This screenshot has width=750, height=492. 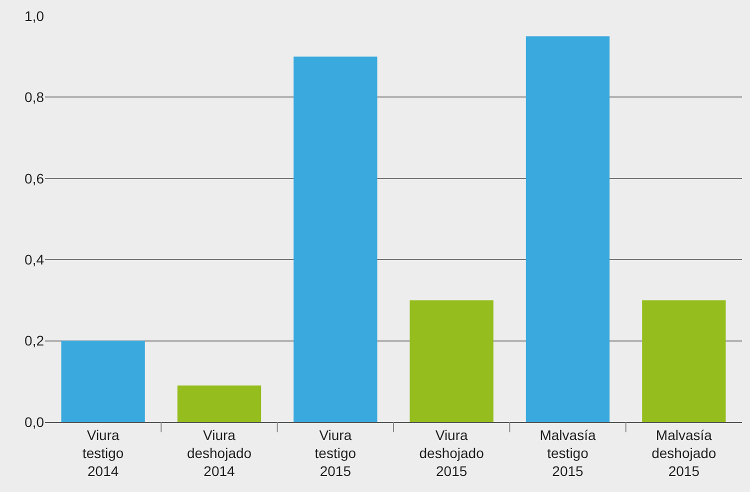 I want to click on x-tick-label: Viura deshojado 2015, so click(x=451, y=453).